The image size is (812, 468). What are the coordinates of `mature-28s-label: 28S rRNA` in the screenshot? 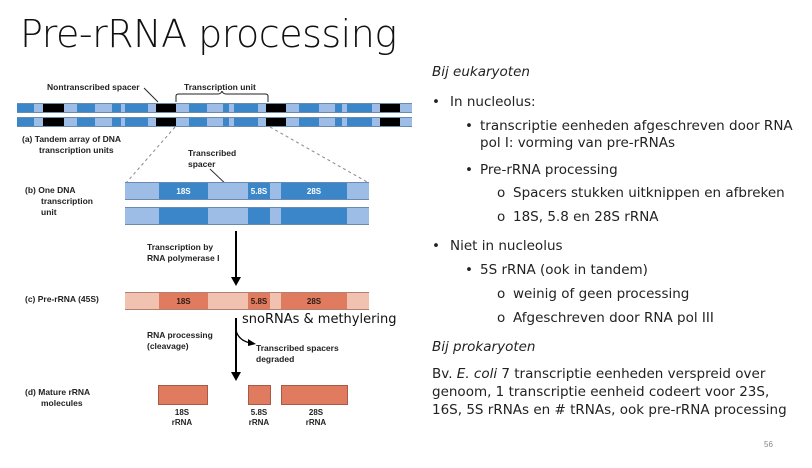 It's located at (316, 417).